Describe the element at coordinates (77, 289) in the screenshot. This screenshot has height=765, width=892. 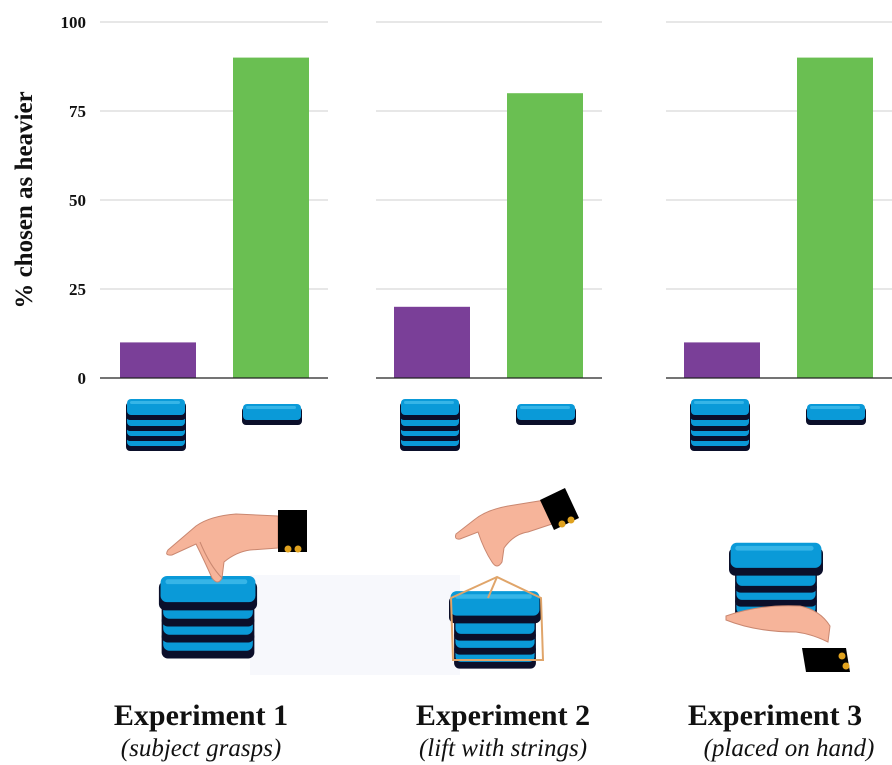
I see `y-tick-25: 25` at that location.